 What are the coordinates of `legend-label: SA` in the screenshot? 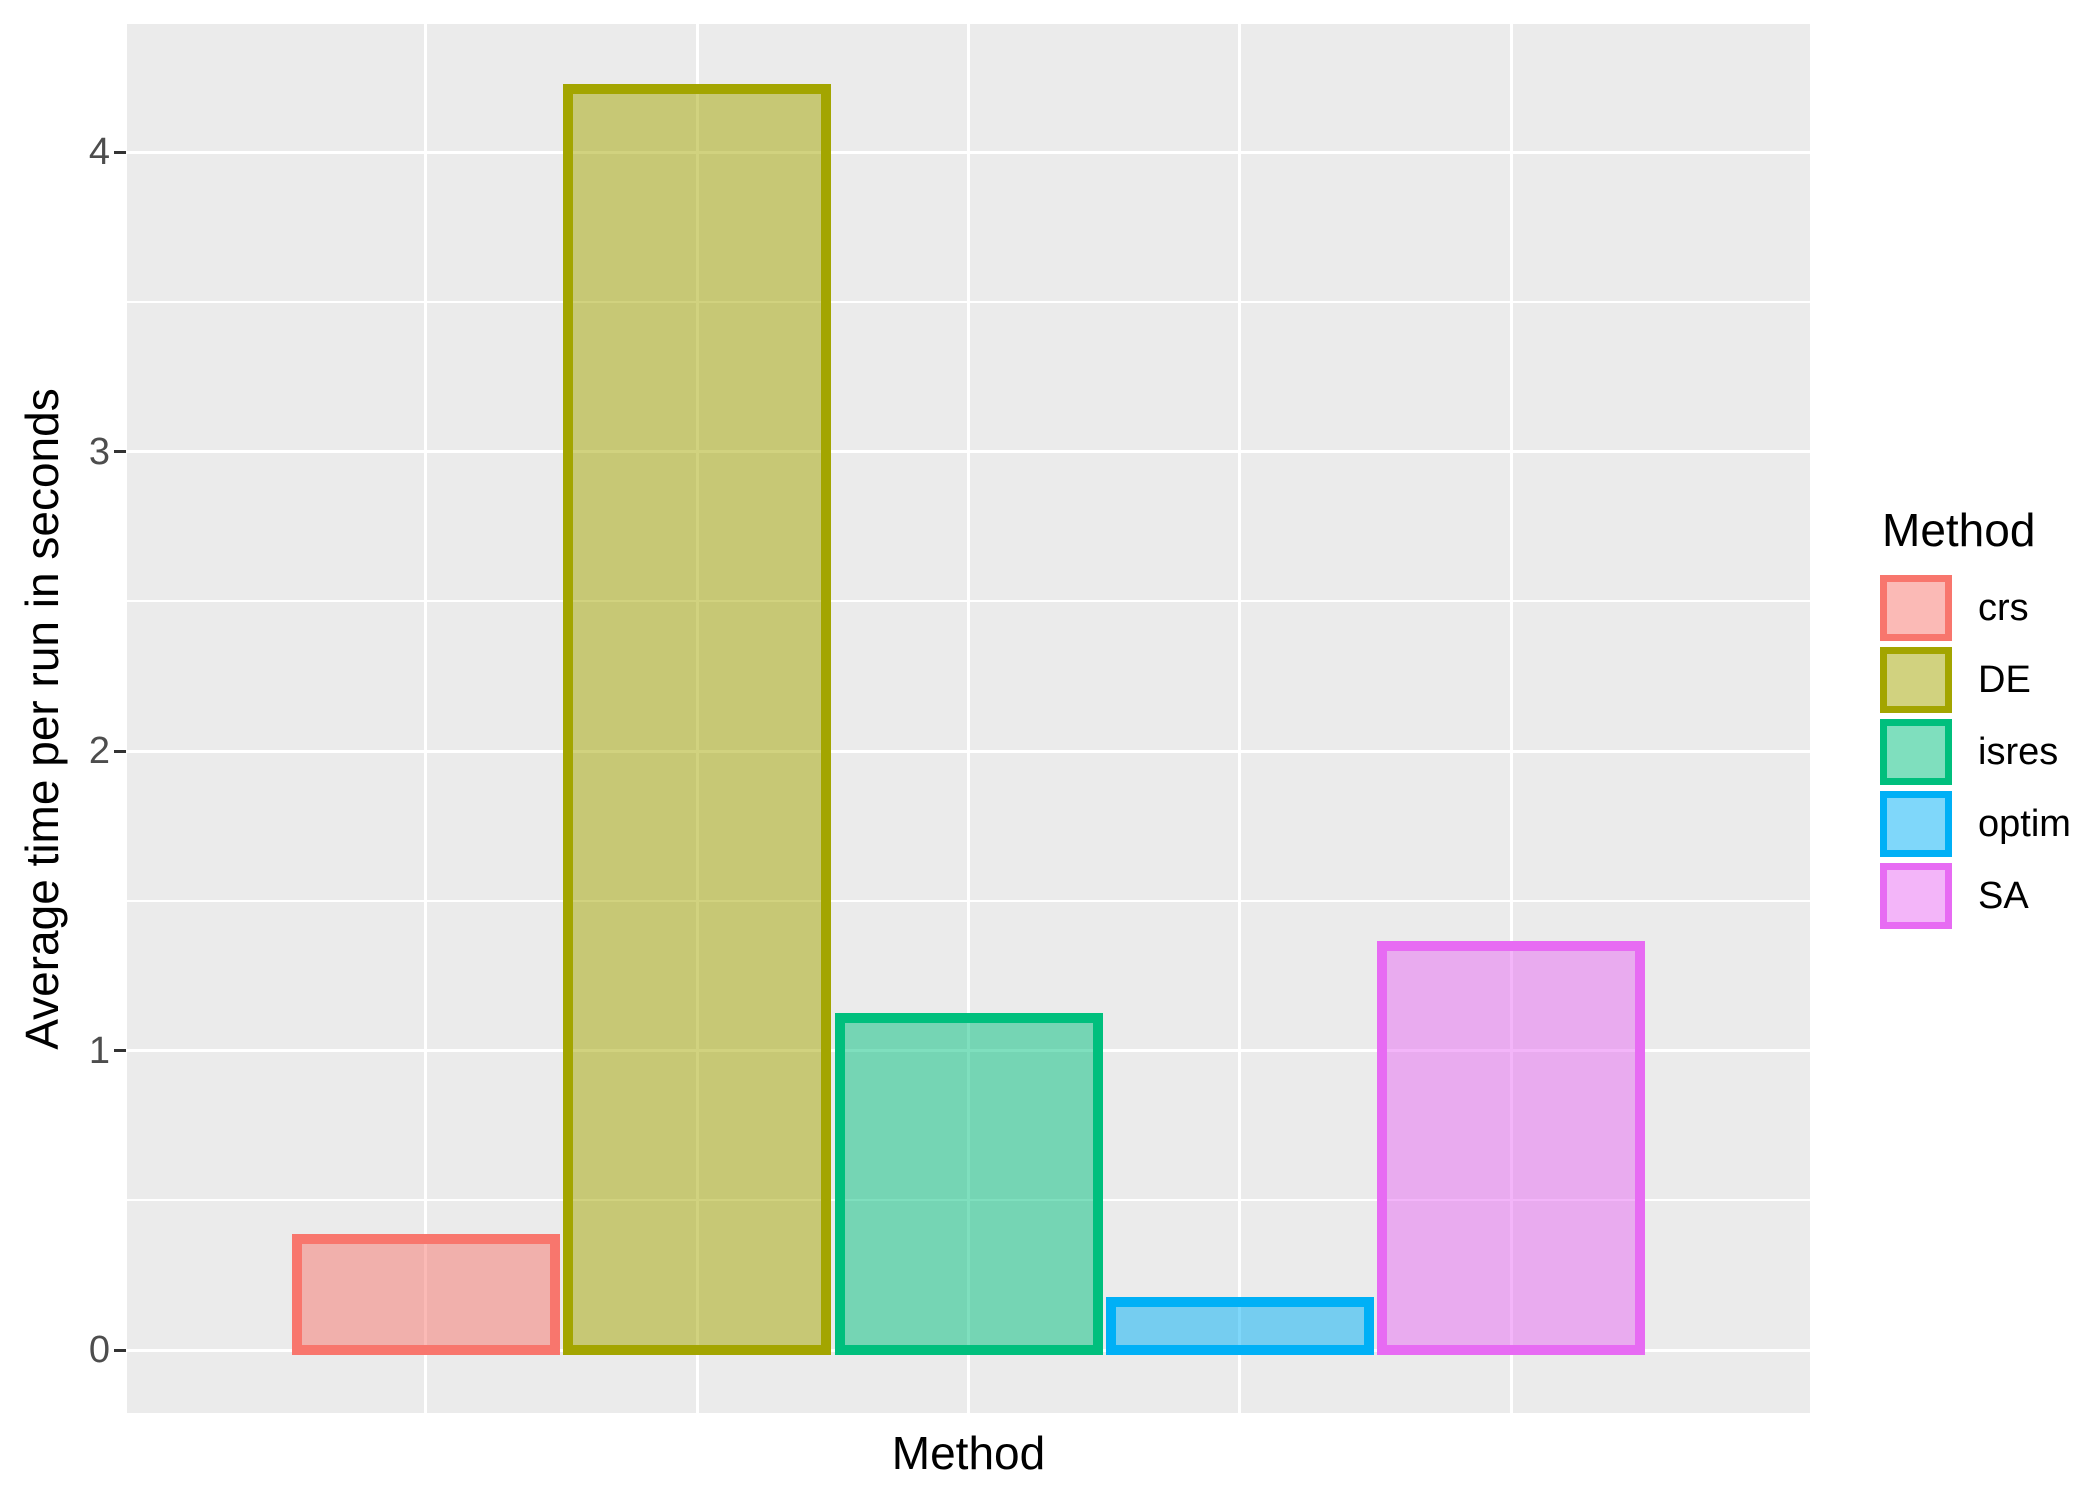 It's located at (2003, 896).